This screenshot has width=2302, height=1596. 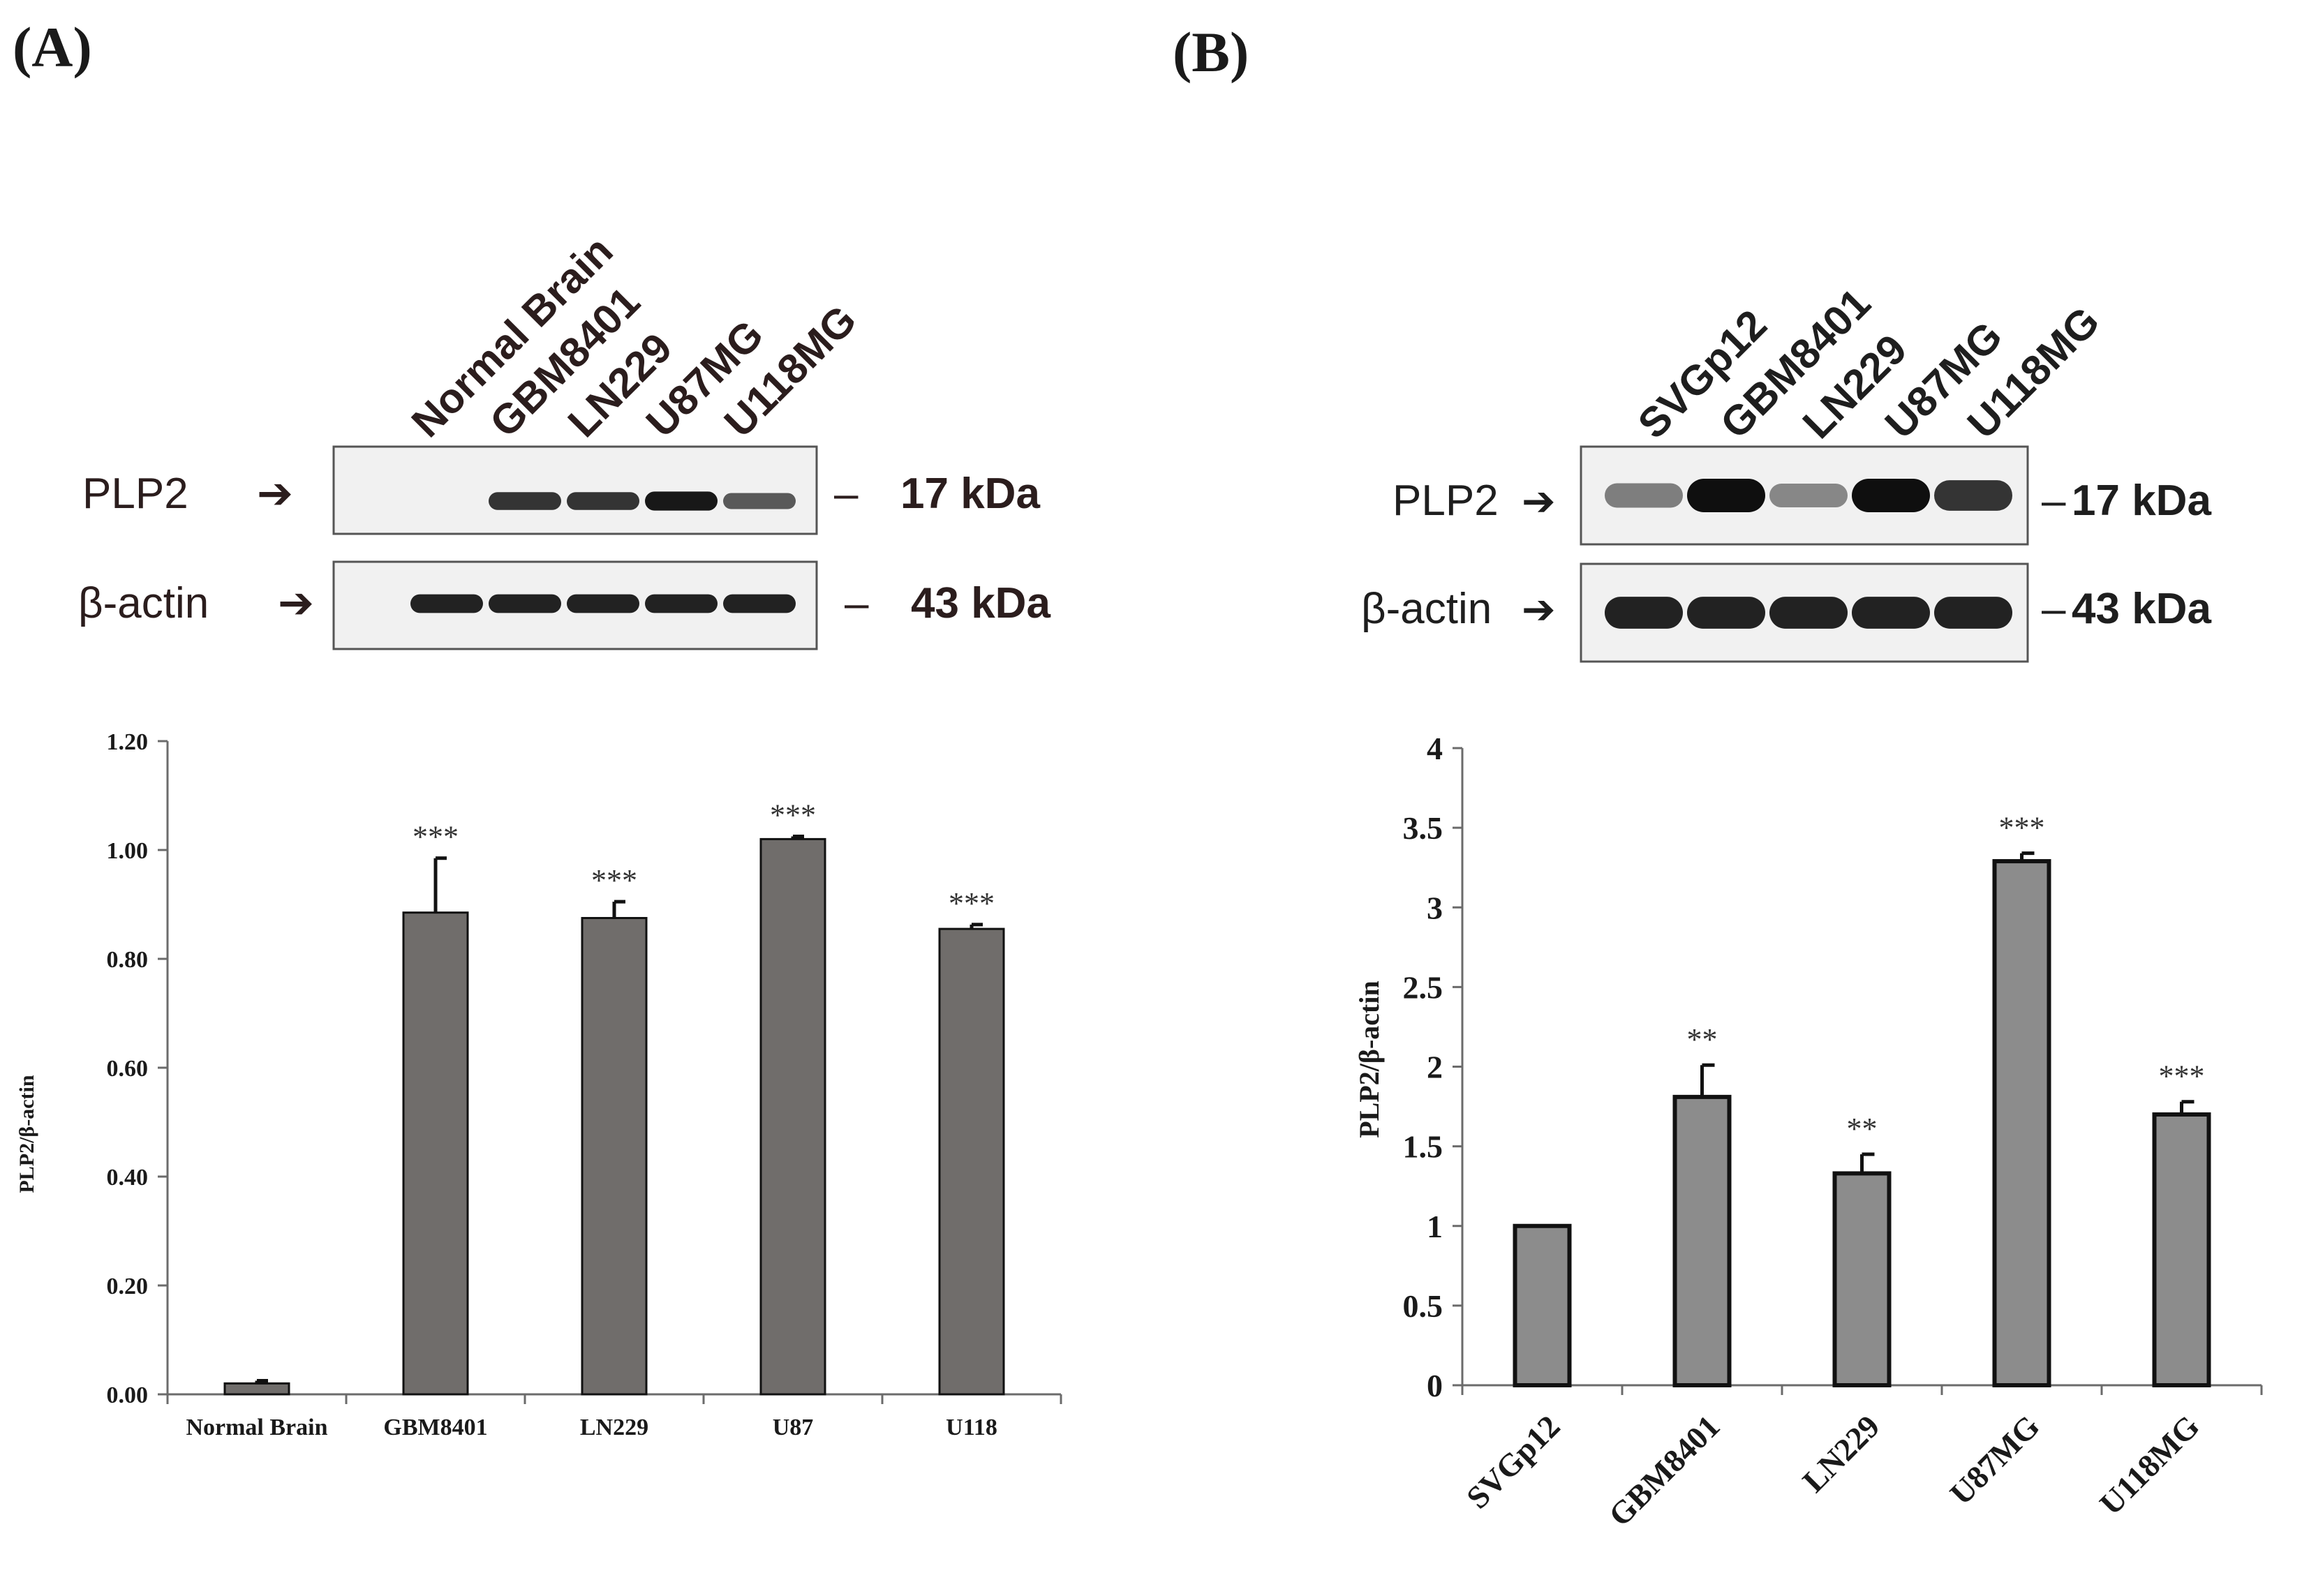 What do you see at coordinates (1426, 609) in the screenshot?
I see `panel-b-row-label-actin: β-actin` at bounding box center [1426, 609].